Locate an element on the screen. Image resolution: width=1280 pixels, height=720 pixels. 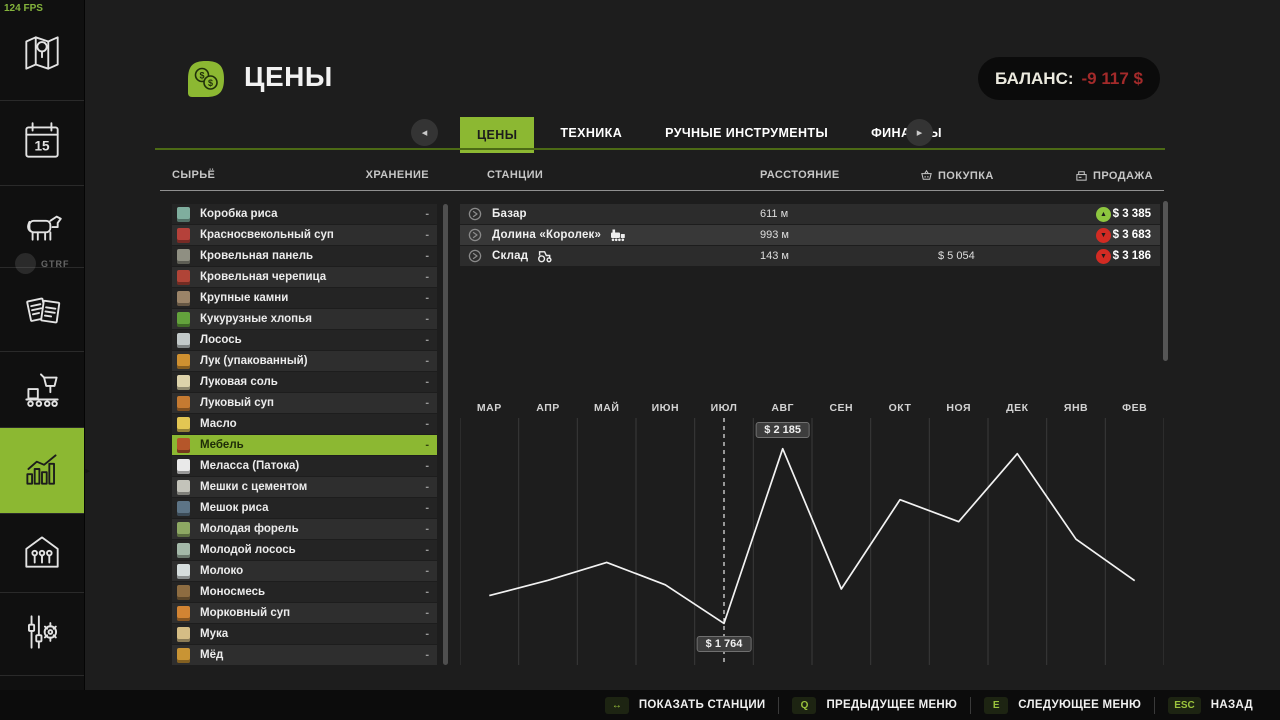
commodity-row: Луковый суп - is located at coordinates (304, 403).